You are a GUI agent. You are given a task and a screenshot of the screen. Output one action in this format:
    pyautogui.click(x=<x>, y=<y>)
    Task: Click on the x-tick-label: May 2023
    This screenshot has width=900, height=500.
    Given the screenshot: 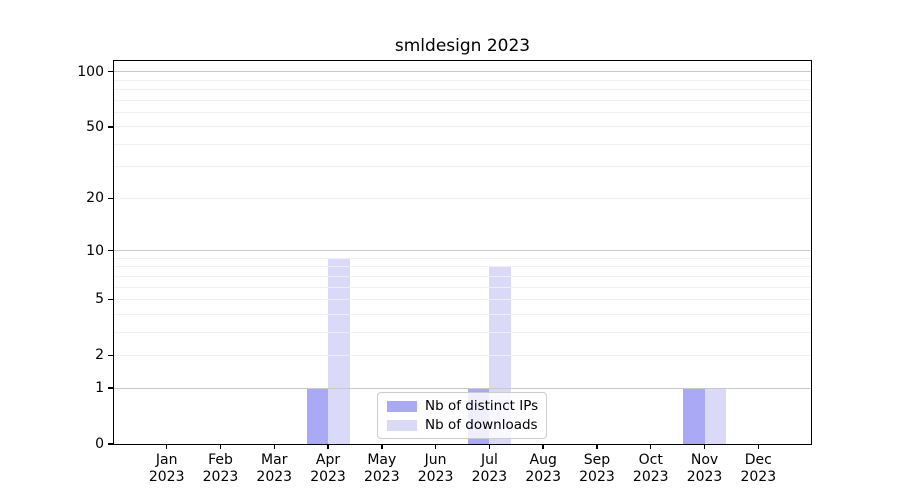 What is the action you would take?
    pyautogui.click(x=381, y=468)
    